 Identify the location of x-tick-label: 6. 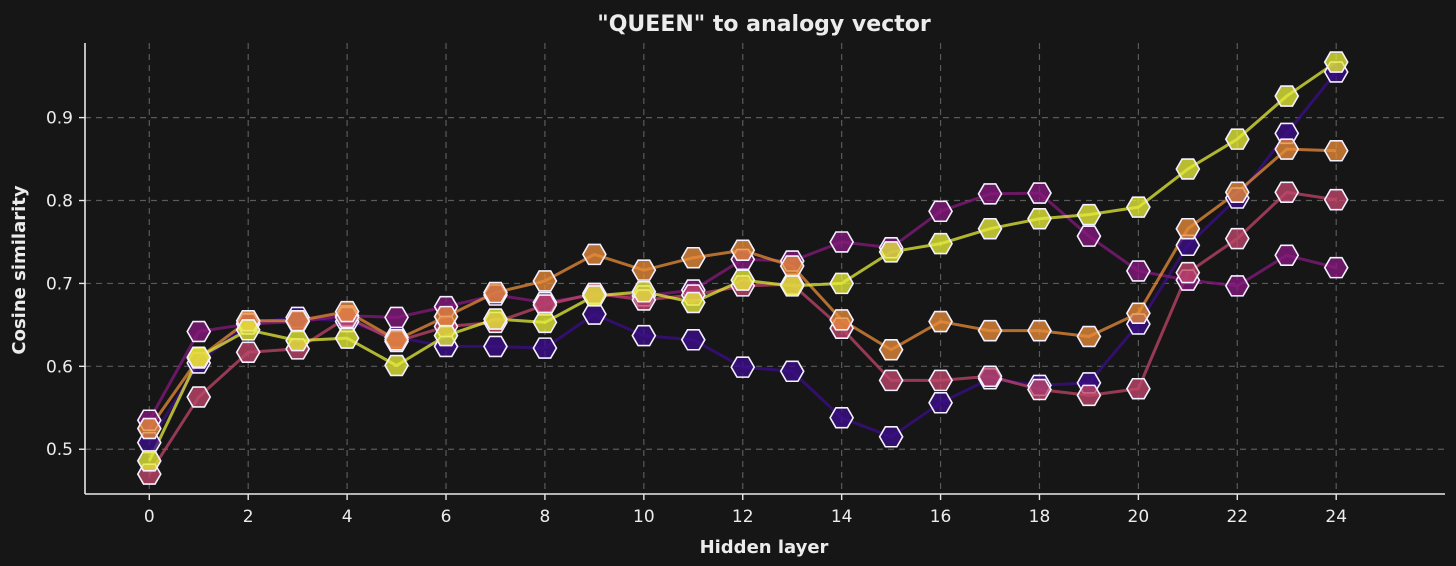
(446, 517).